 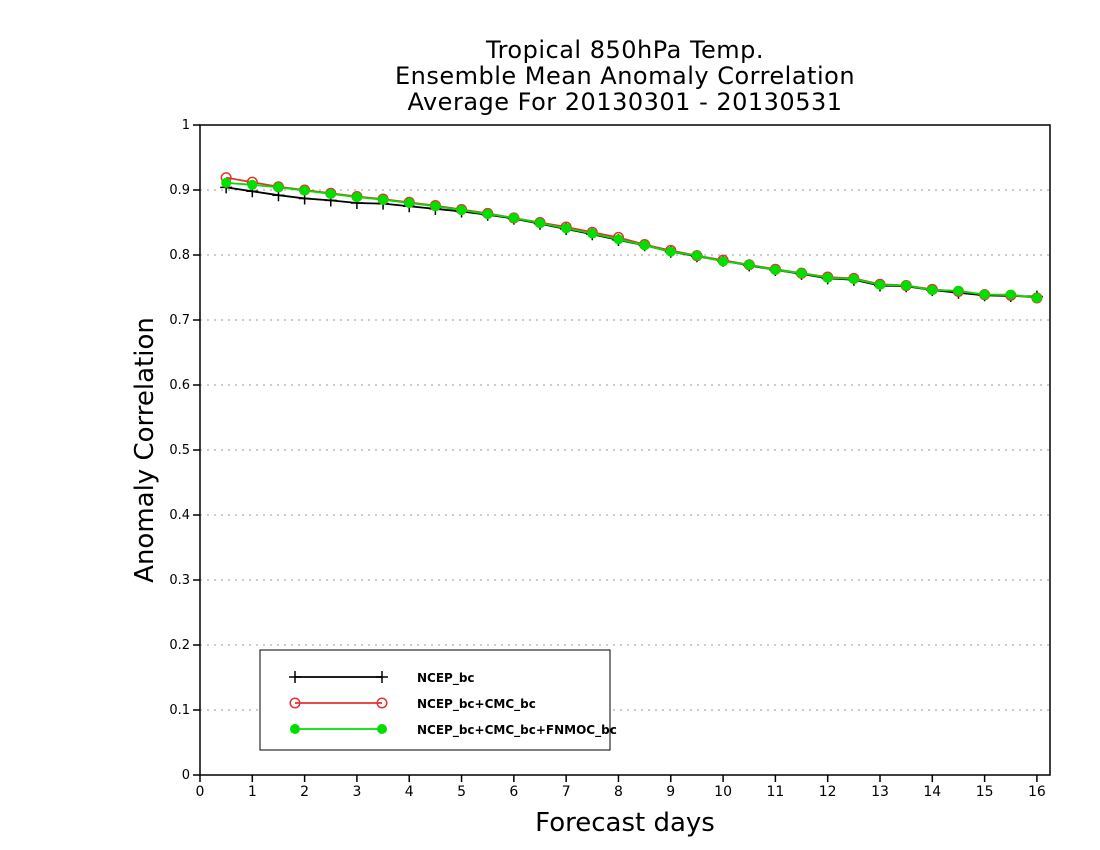 What do you see at coordinates (517, 730) in the screenshot?
I see `legend-label: NCEP_bc+CMC_bc+FNMOC_bc` at bounding box center [517, 730].